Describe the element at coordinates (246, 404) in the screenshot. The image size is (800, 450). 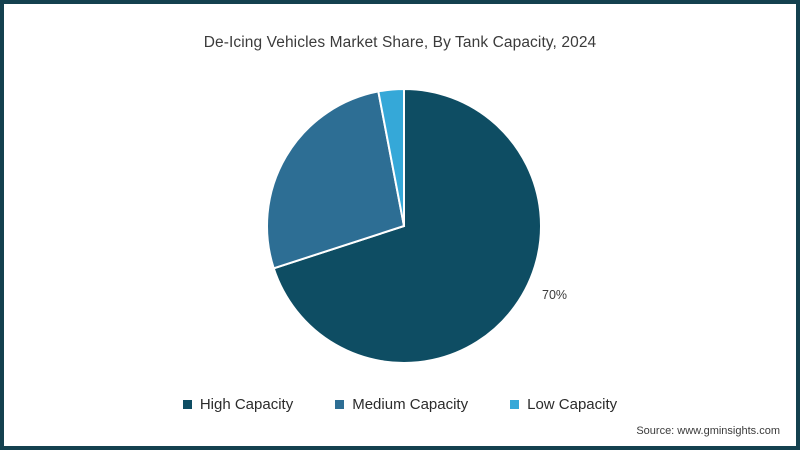
I see `legend-label: High Capacity` at that location.